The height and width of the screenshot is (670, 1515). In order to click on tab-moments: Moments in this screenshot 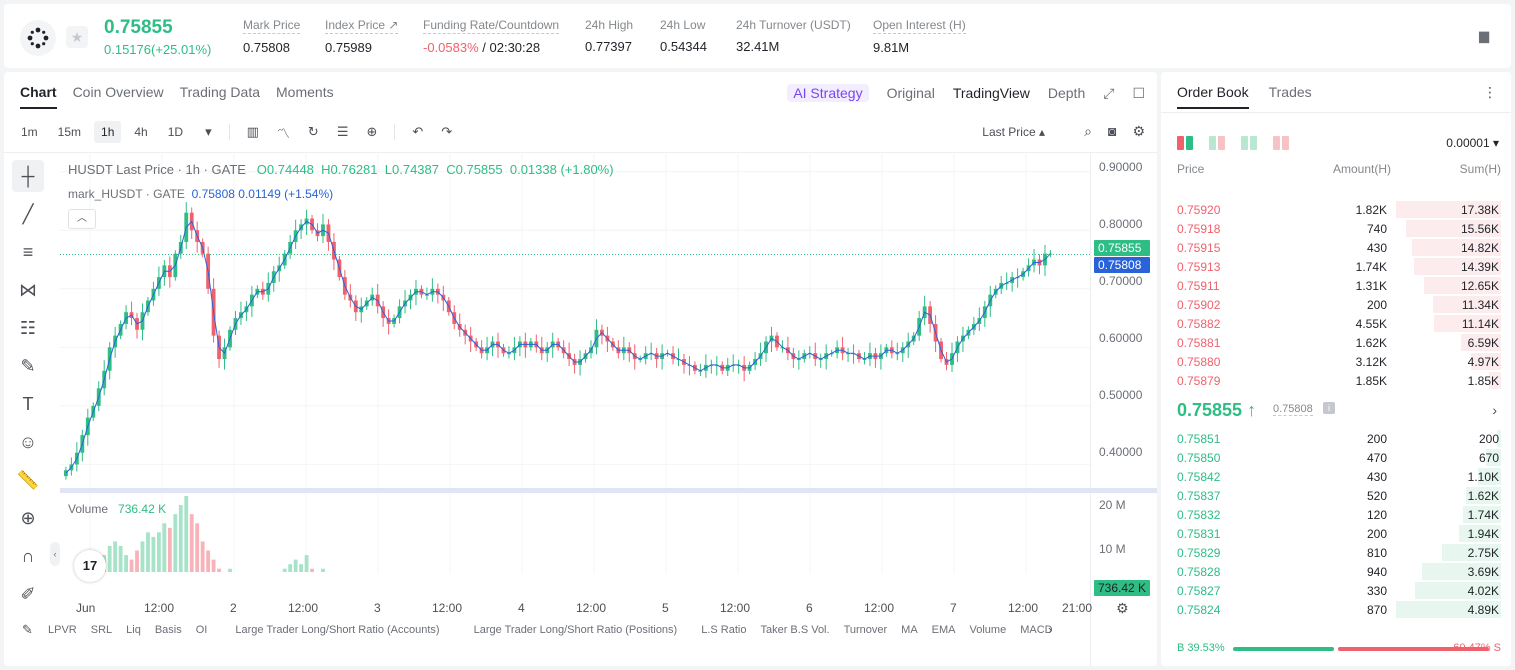, I will do `click(305, 92)`.